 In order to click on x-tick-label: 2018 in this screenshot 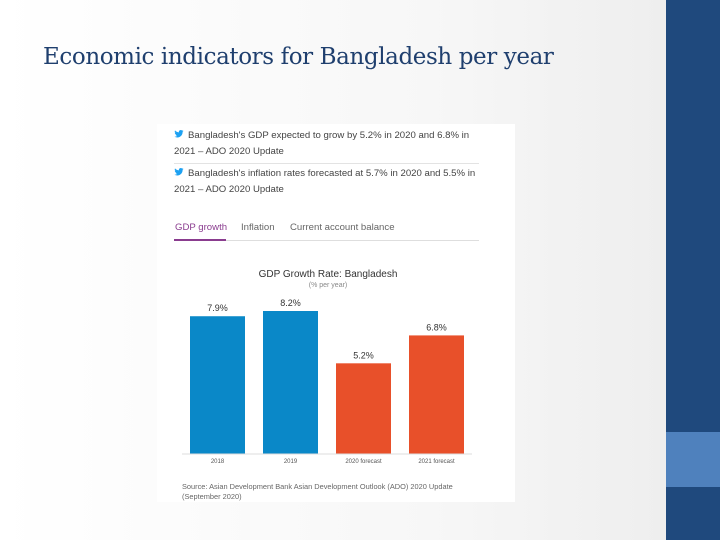, I will do `click(218, 462)`.